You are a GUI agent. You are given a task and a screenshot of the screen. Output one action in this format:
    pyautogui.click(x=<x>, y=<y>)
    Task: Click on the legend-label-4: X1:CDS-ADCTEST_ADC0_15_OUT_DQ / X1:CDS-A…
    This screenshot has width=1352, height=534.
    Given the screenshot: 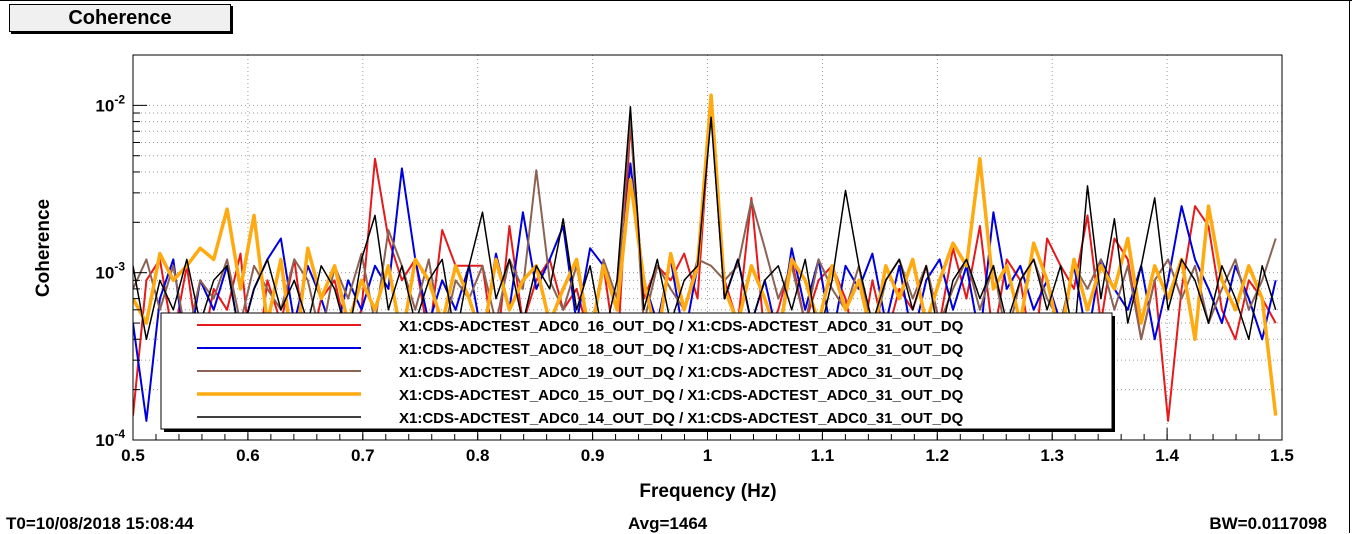 What is the action you would take?
    pyautogui.click(x=681, y=395)
    